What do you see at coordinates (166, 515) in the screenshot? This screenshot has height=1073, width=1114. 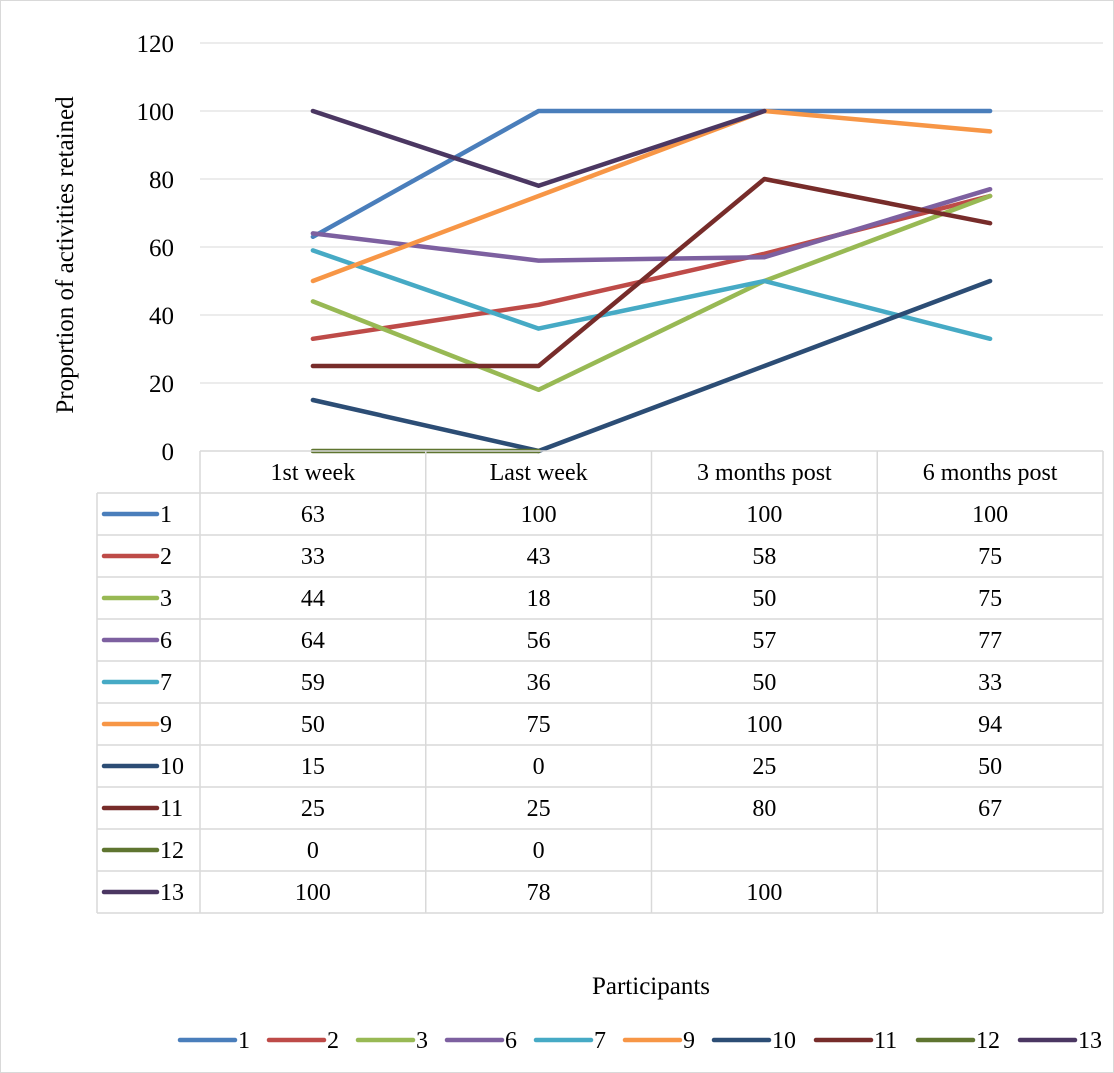 I see `table-series-label: 1` at bounding box center [166, 515].